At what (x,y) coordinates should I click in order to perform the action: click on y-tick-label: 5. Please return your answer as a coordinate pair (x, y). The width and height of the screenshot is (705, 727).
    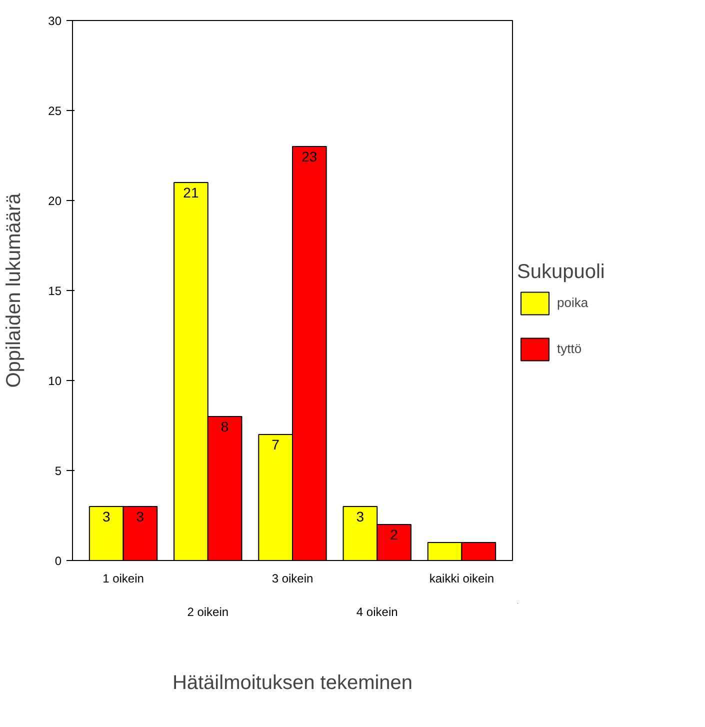
    Looking at the image, I should click on (58, 471).